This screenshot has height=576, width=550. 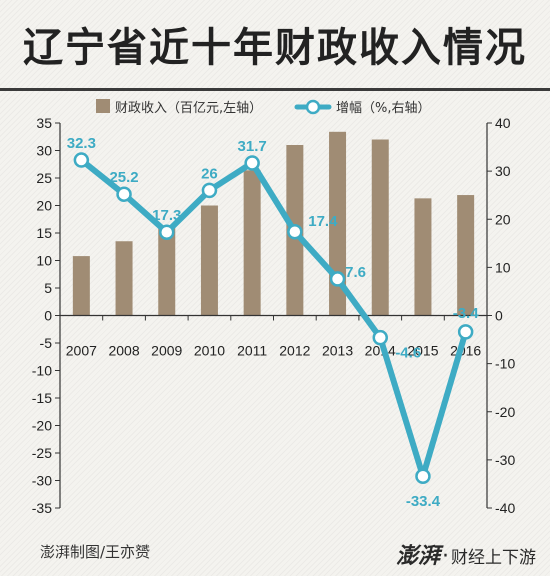 I want to click on left-tick-label: -35, so click(x=42, y=508).